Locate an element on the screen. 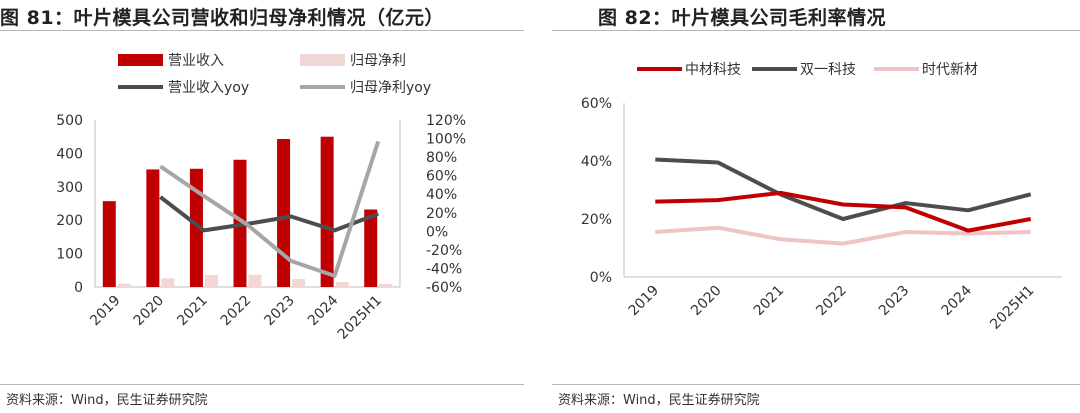 The width and height of the screenshot is (1080, 413). y-tick-label: 500 is located at coordinates (69, 121).